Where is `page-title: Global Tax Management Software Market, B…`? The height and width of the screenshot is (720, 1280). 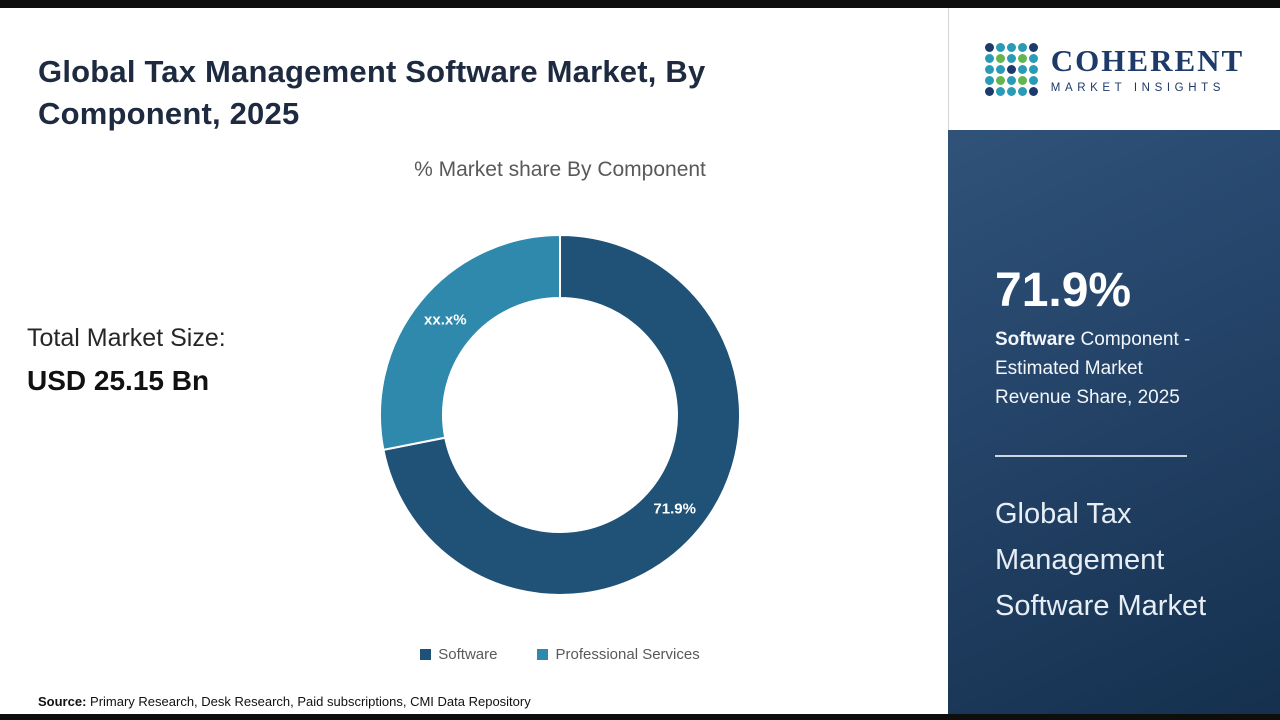
page-title: Global Tax Management Software Market, B… is located at coordinates (372, 92).